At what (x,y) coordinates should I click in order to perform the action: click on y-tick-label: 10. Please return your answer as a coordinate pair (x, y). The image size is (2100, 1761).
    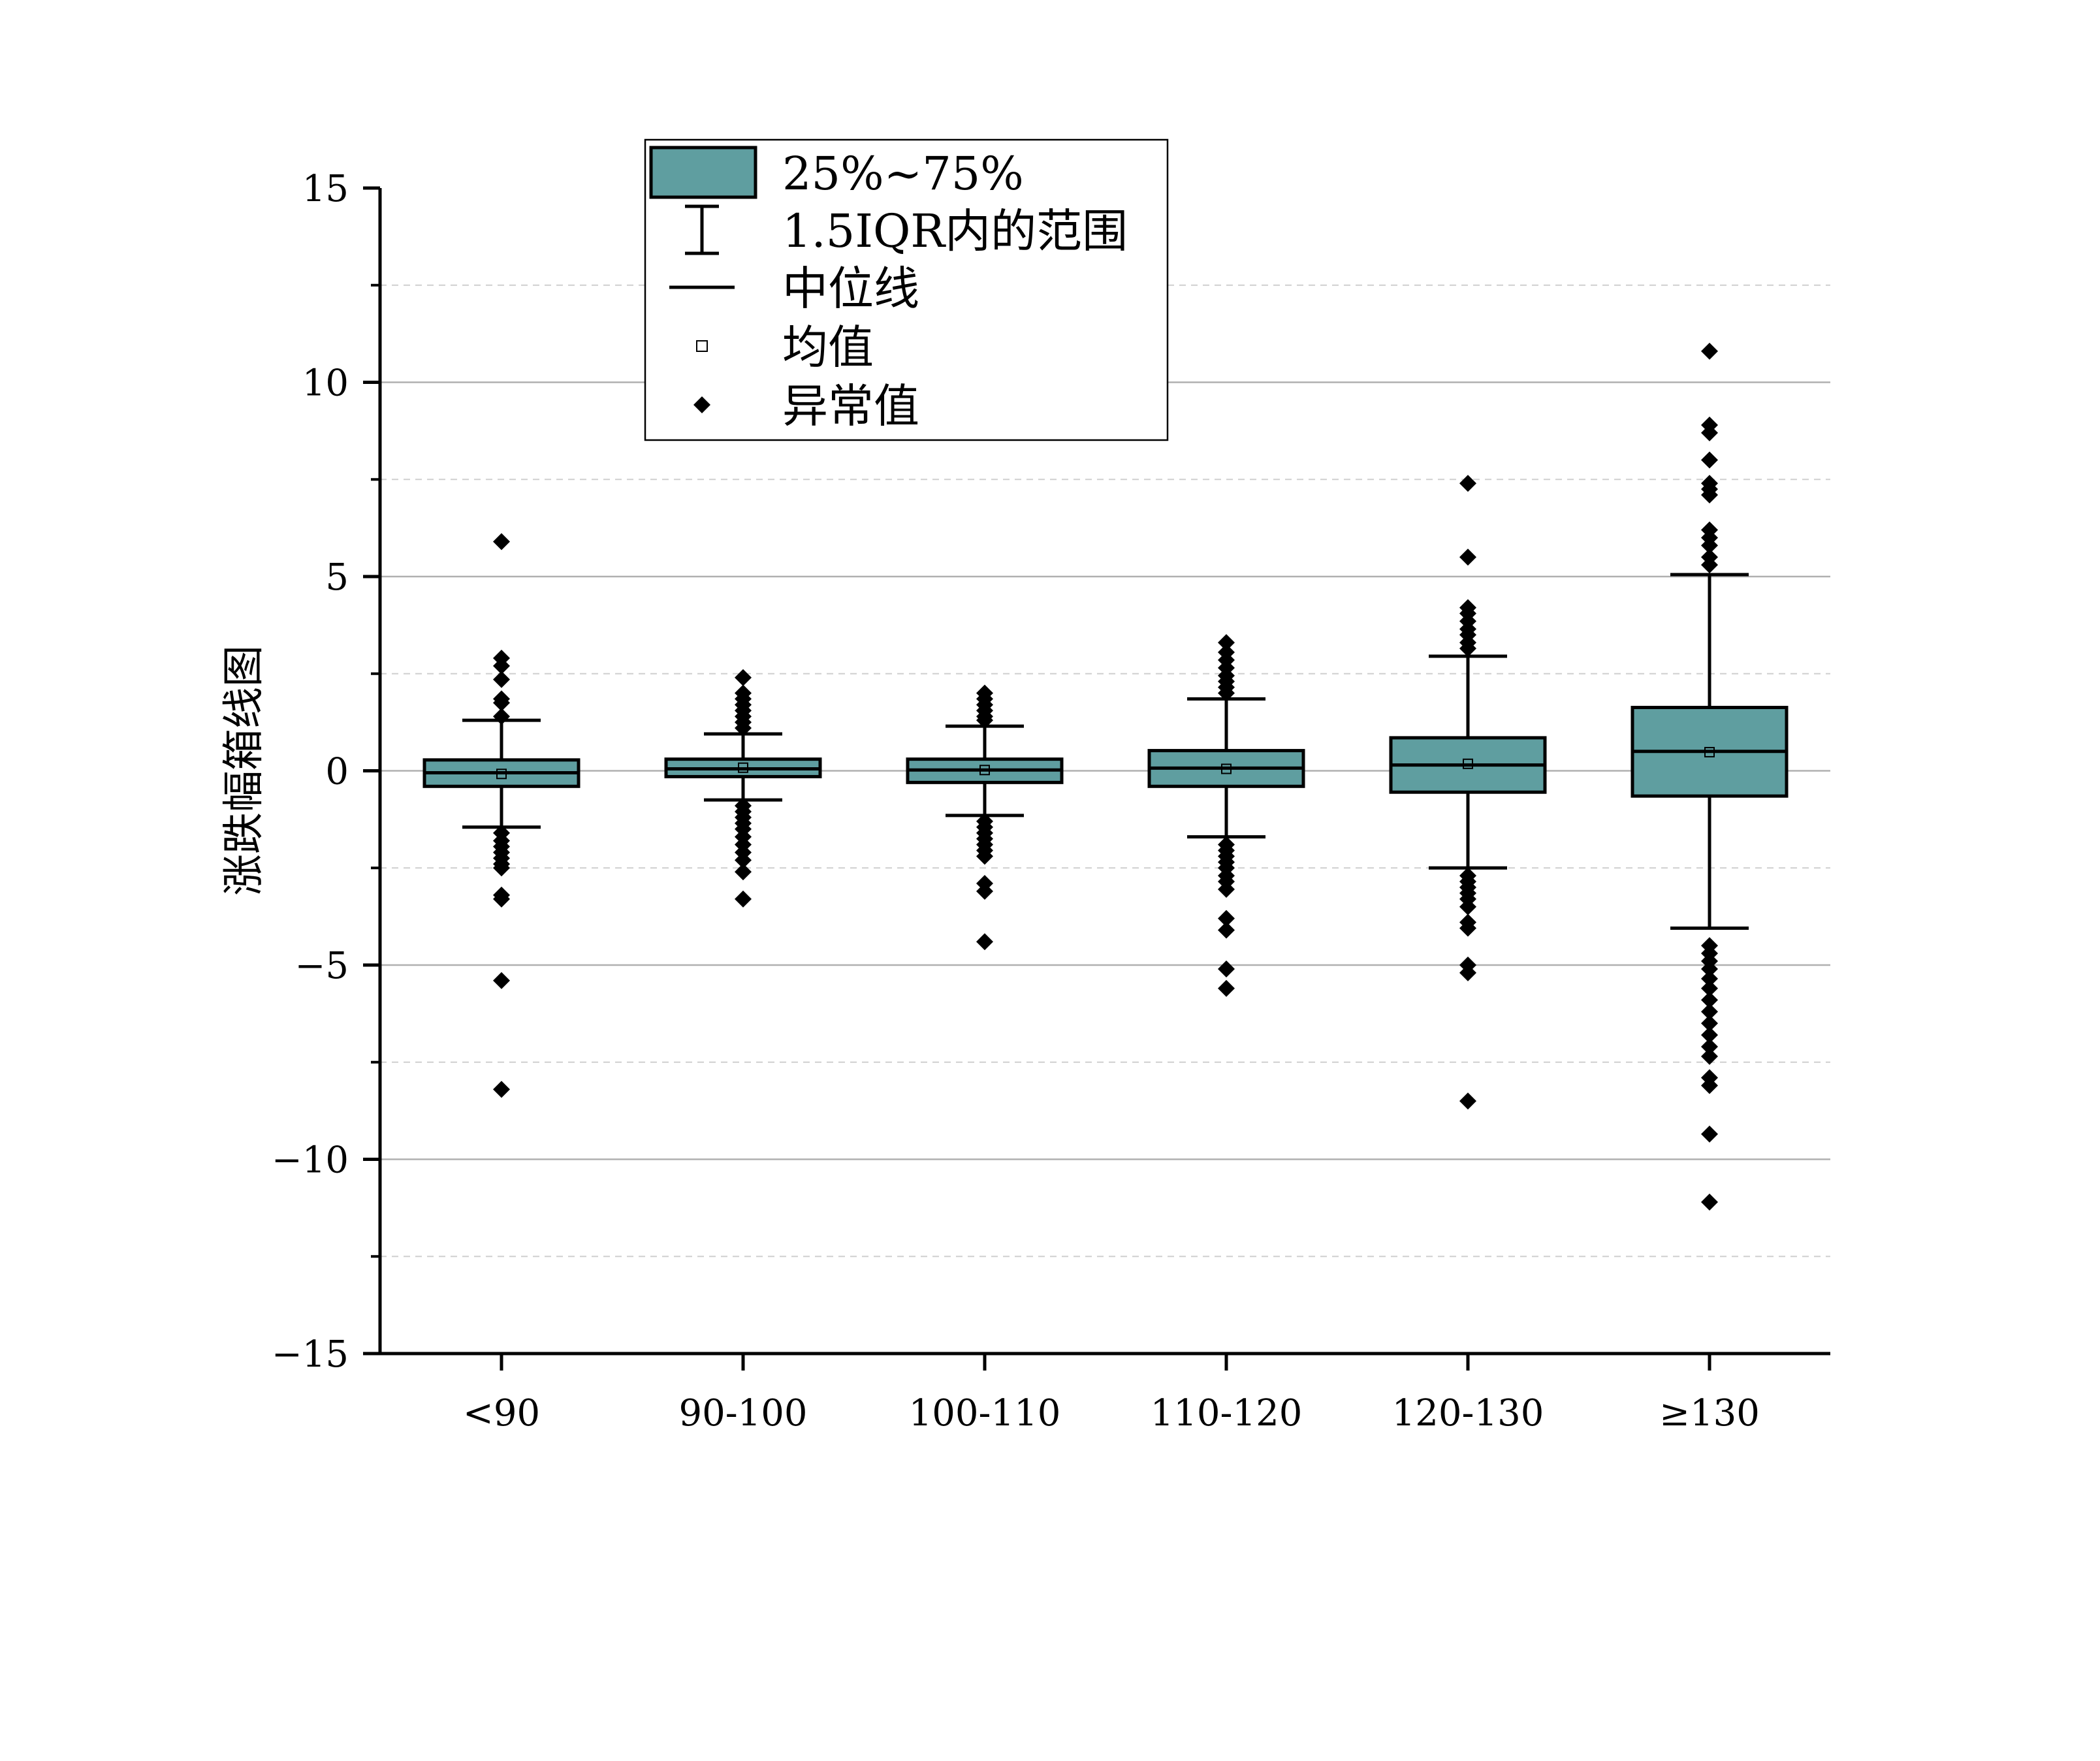
    Looking at the image, I should click on (325, 383).